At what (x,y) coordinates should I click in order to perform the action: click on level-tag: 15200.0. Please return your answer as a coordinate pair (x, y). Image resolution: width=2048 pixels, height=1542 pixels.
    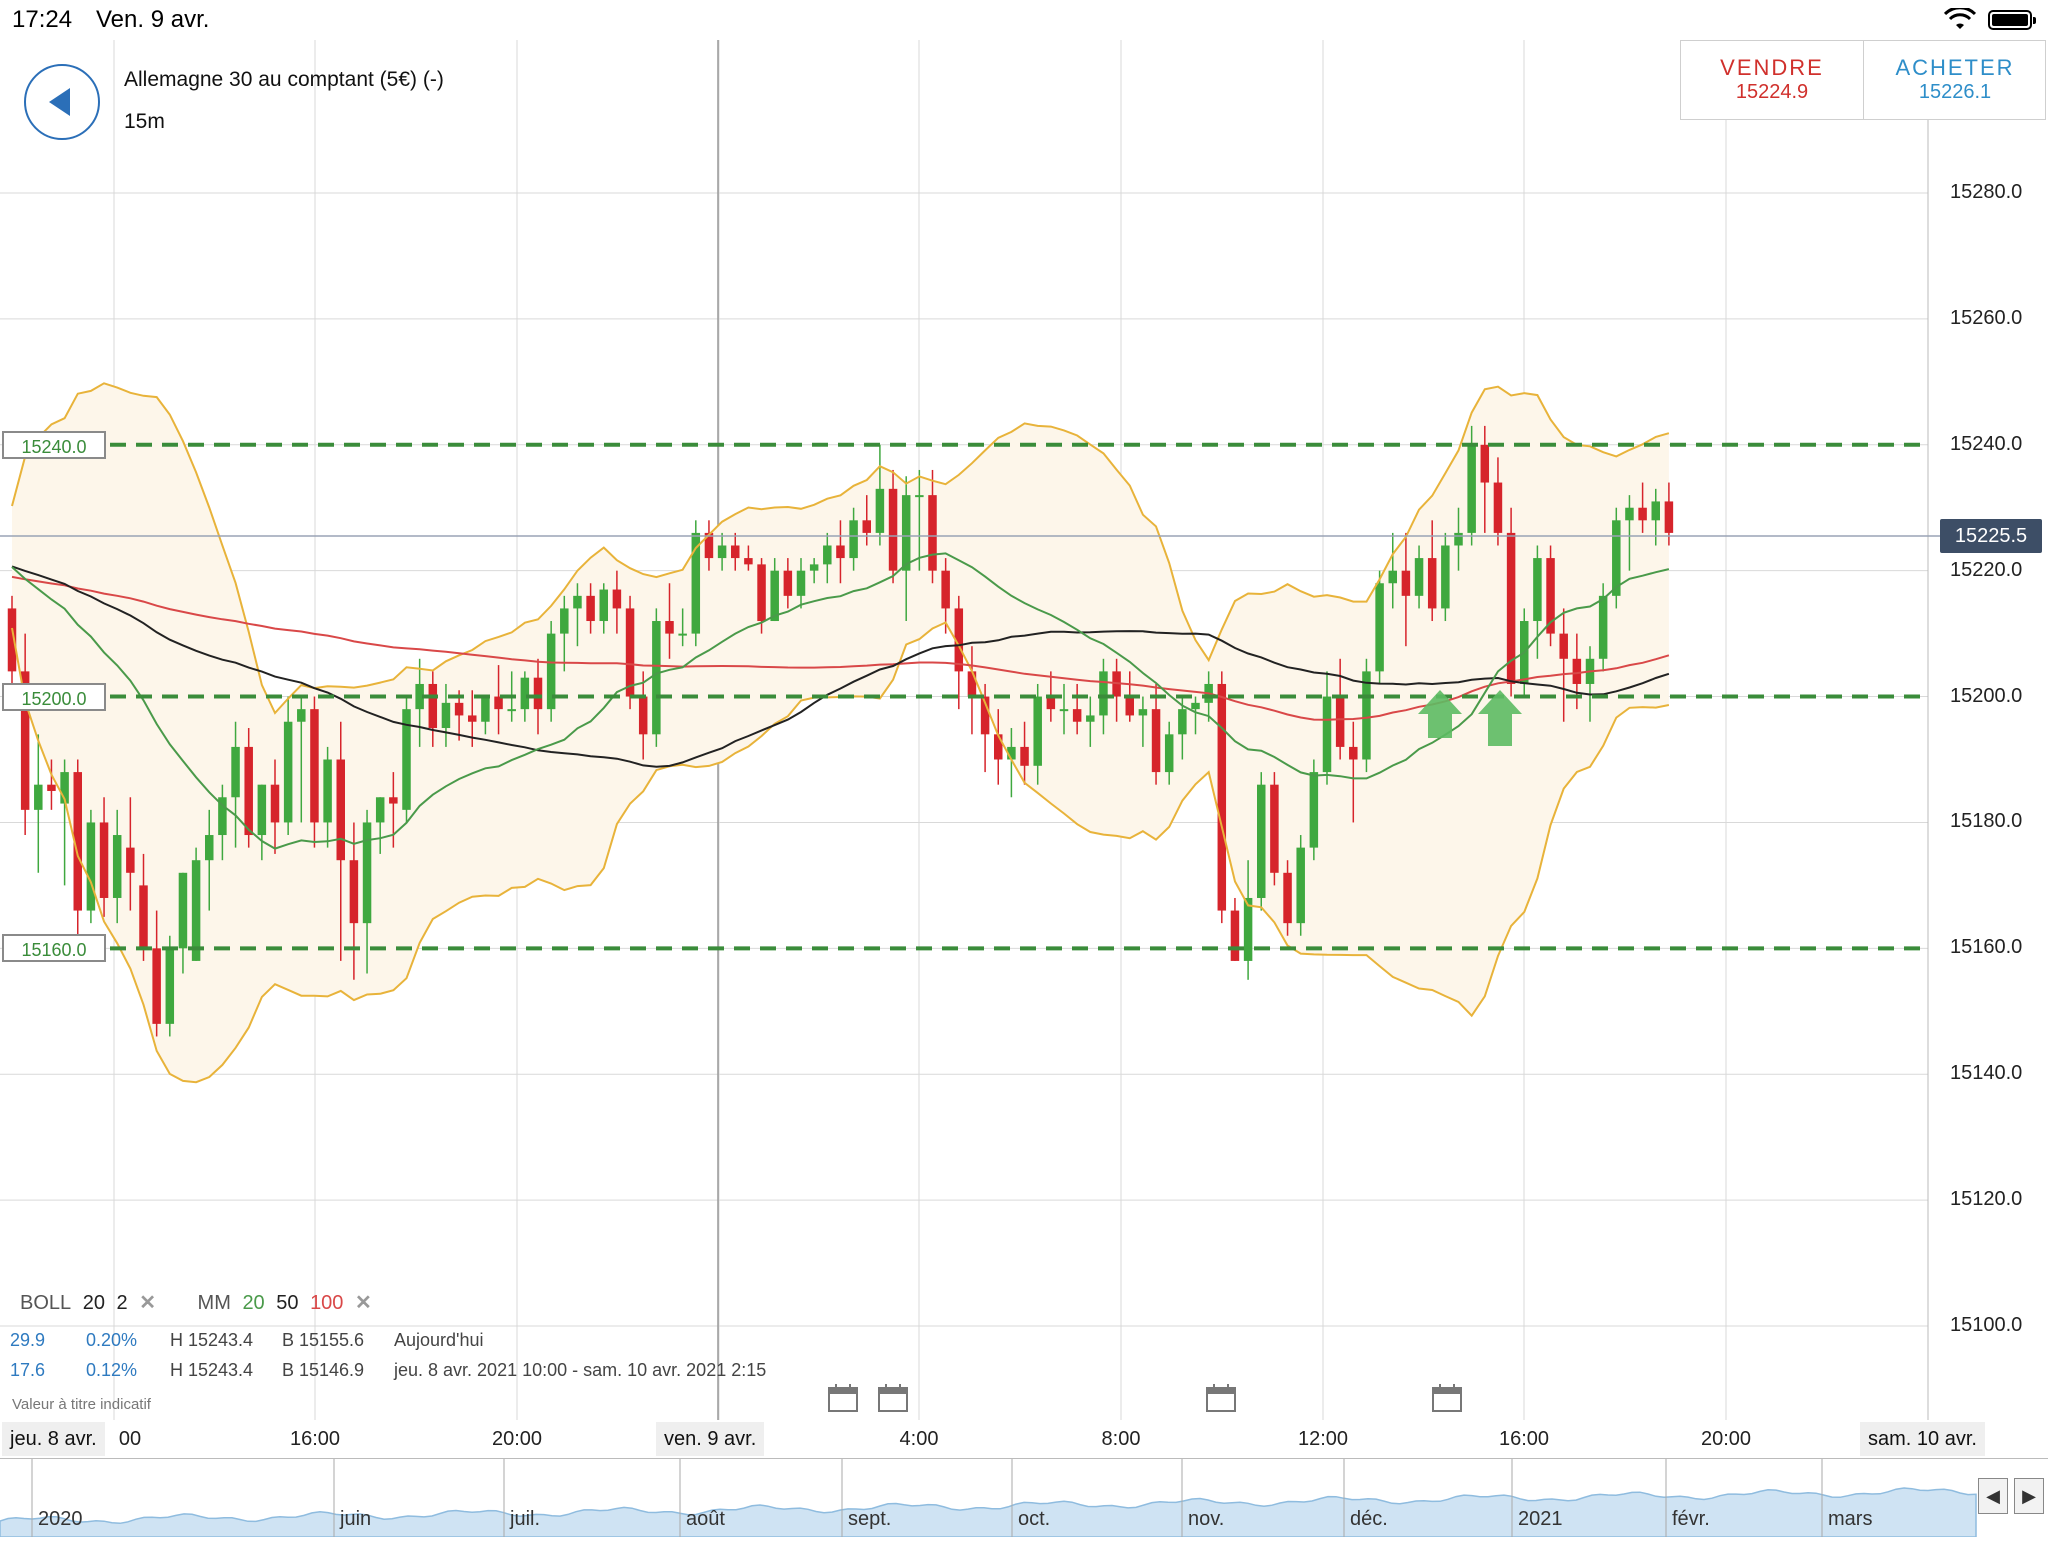
    Looking at the image, I should click on (54, 696).